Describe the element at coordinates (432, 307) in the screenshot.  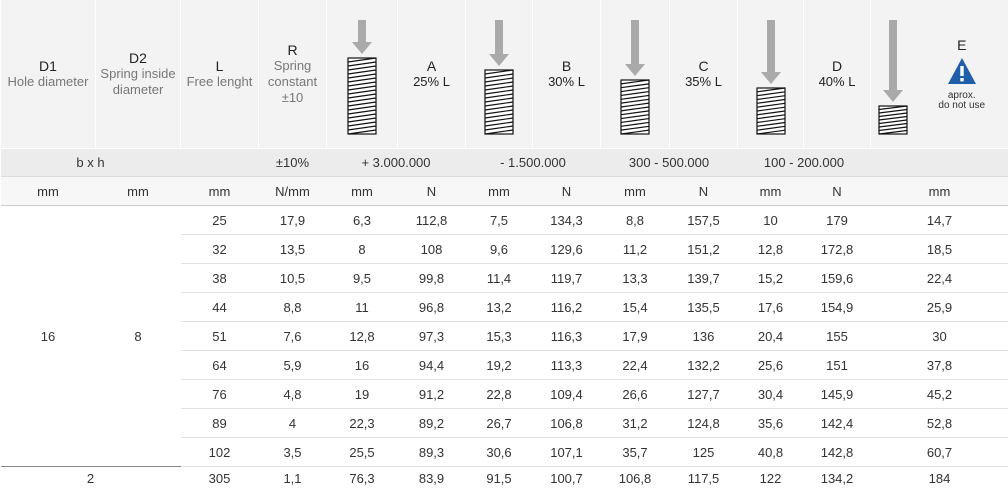
I see `data-cell: 96,8` at that location.